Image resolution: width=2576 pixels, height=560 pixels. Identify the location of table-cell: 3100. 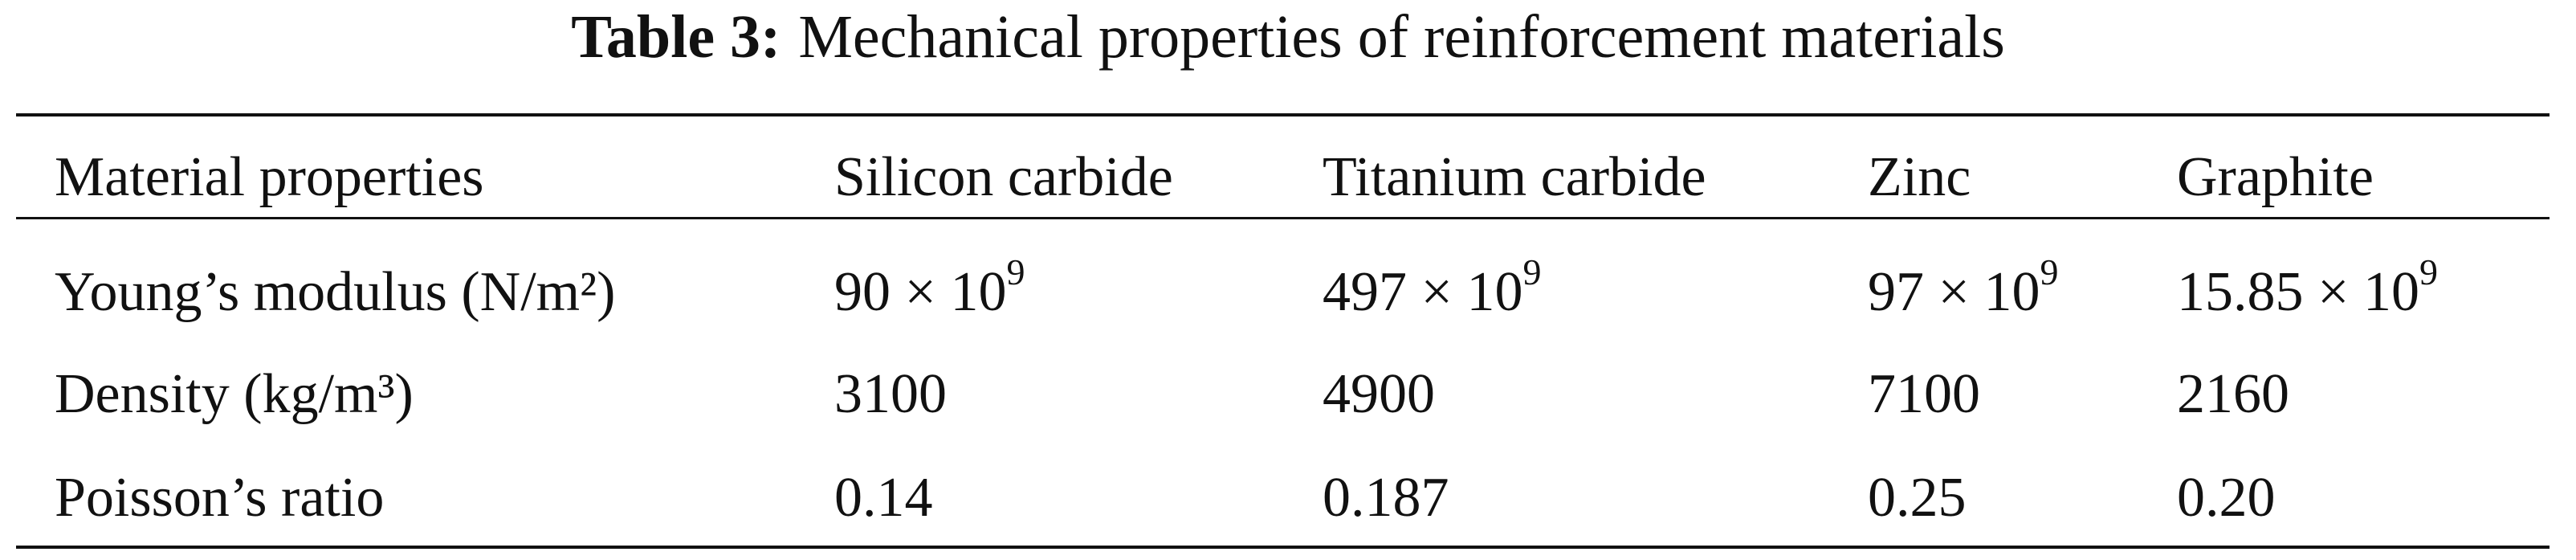
(890, 394).